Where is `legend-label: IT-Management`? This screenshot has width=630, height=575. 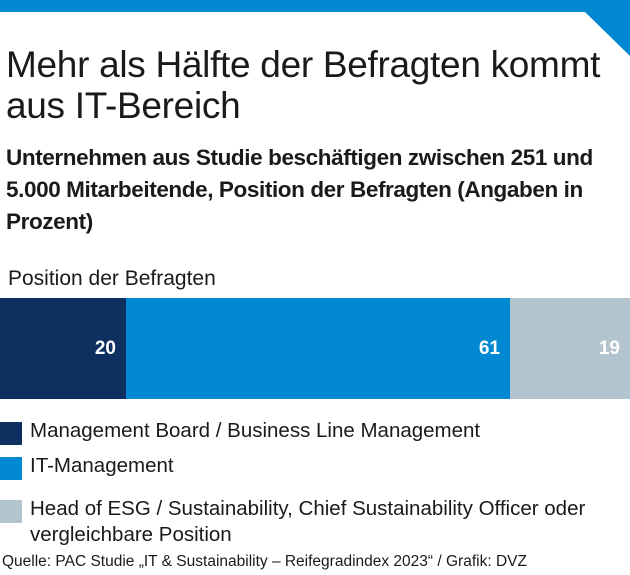 legend-label: IT-Management is located at coordinates (102, 465).